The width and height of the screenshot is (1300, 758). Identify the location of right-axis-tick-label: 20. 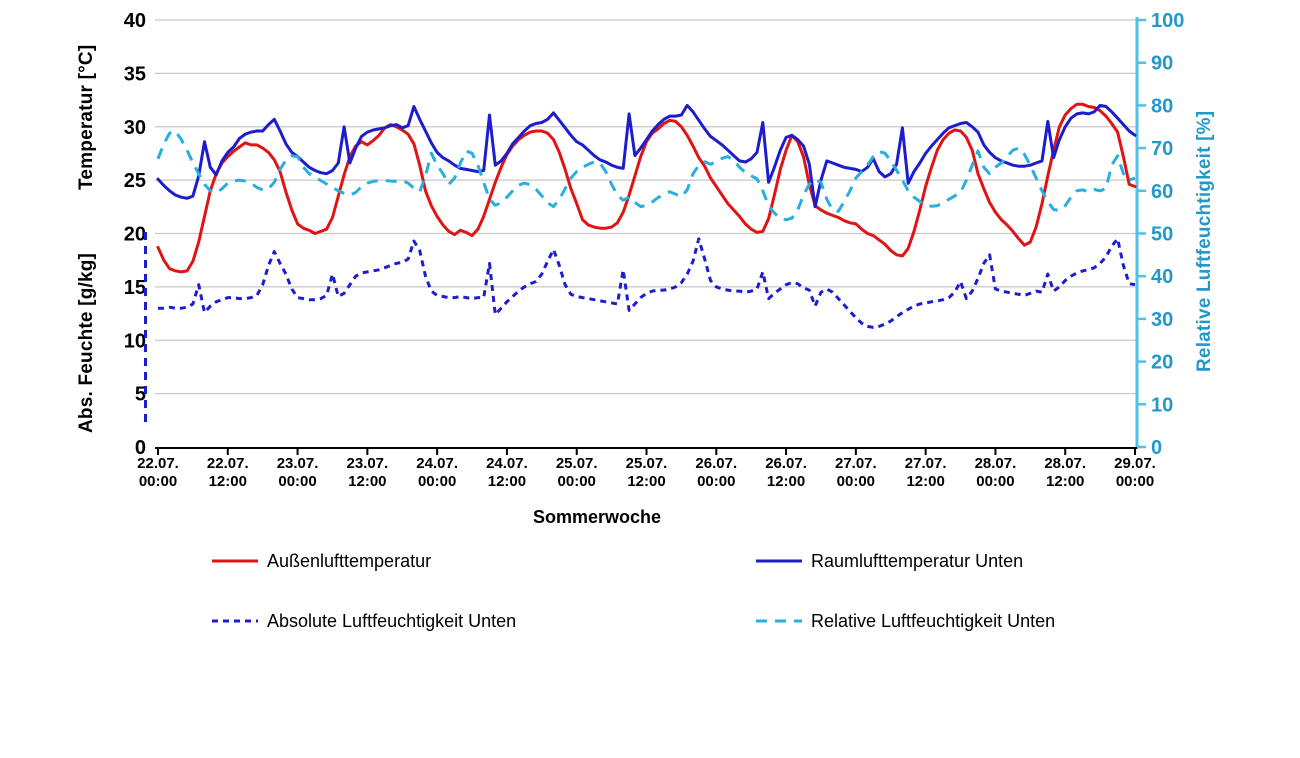
(1162, 363).